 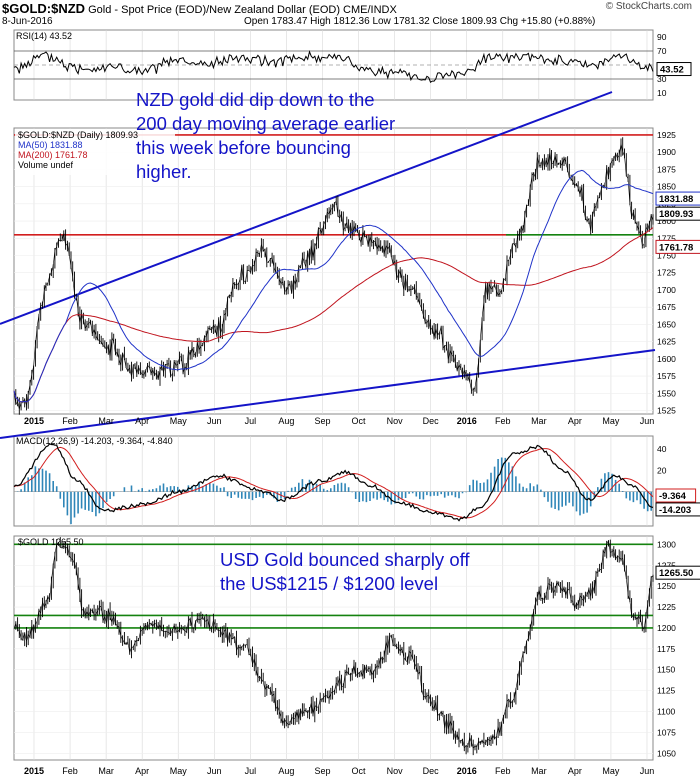 I want to click on nzd-tick-label: 1725, so click(x=666, y=273).